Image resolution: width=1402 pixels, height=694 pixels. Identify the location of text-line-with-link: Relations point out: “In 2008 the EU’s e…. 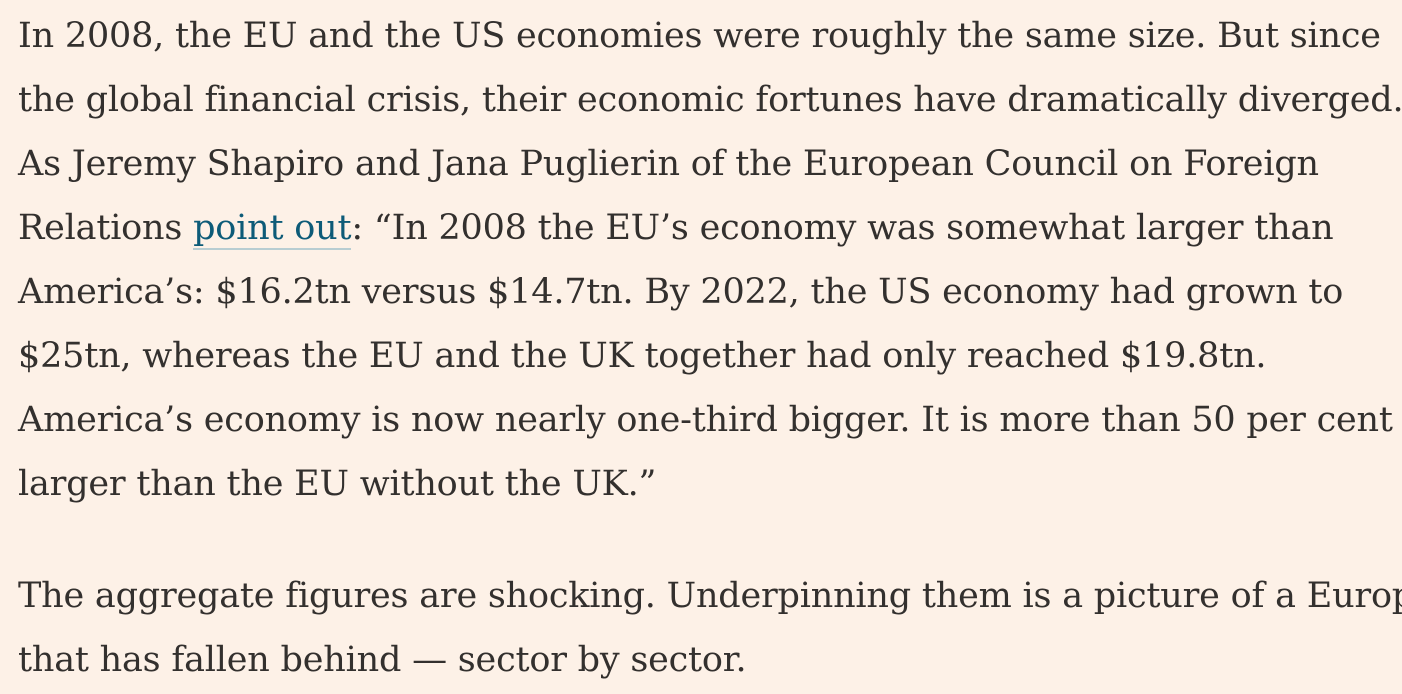
(710, 228).